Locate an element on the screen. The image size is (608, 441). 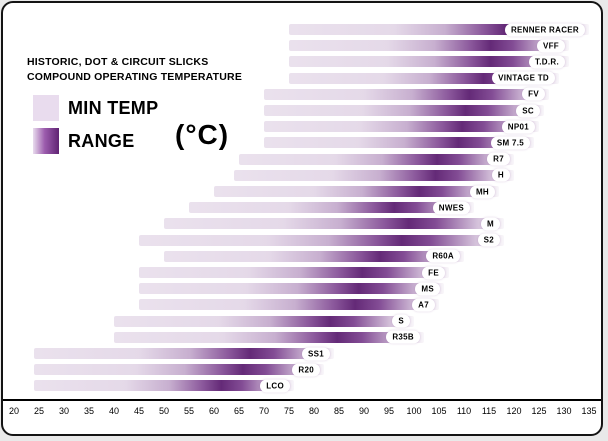
bar-vff is located at coordinates (429, 46).